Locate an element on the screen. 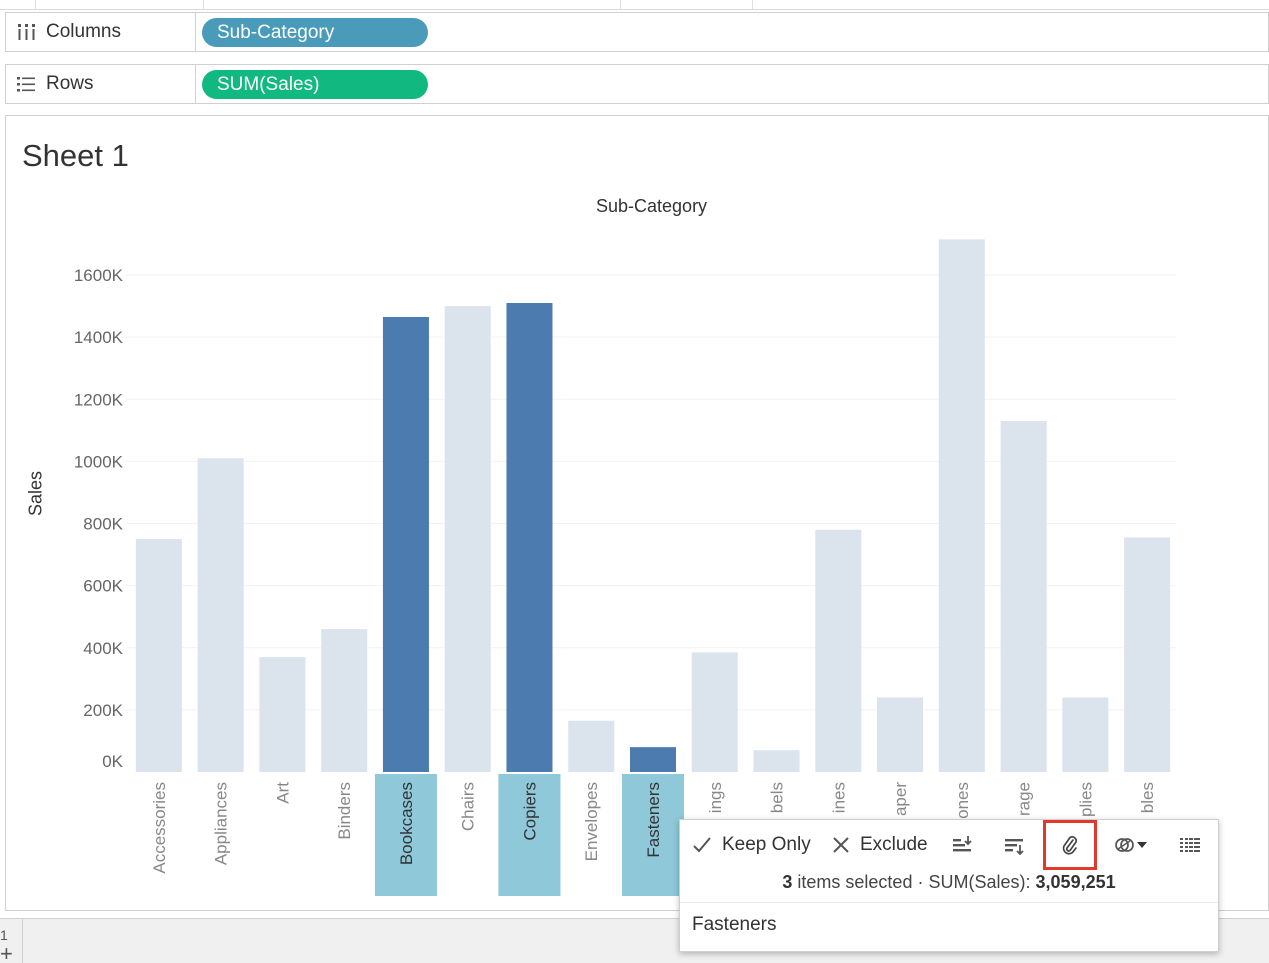 The width and height of the screenshot is (1269, 963). columns-shelf: Columns Sub-Category is located at coordinates (637, 32).